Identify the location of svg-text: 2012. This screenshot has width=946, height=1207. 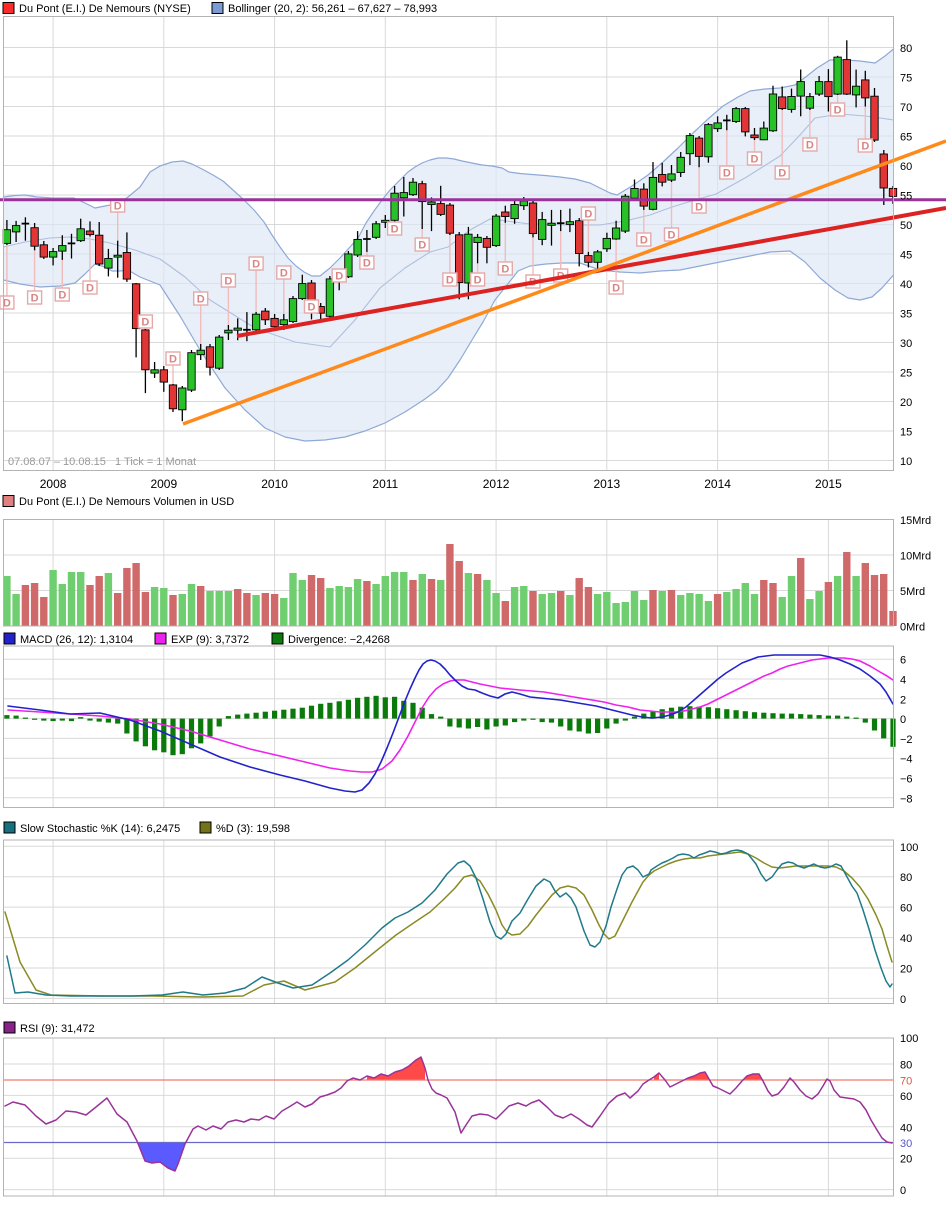
(496, 484).